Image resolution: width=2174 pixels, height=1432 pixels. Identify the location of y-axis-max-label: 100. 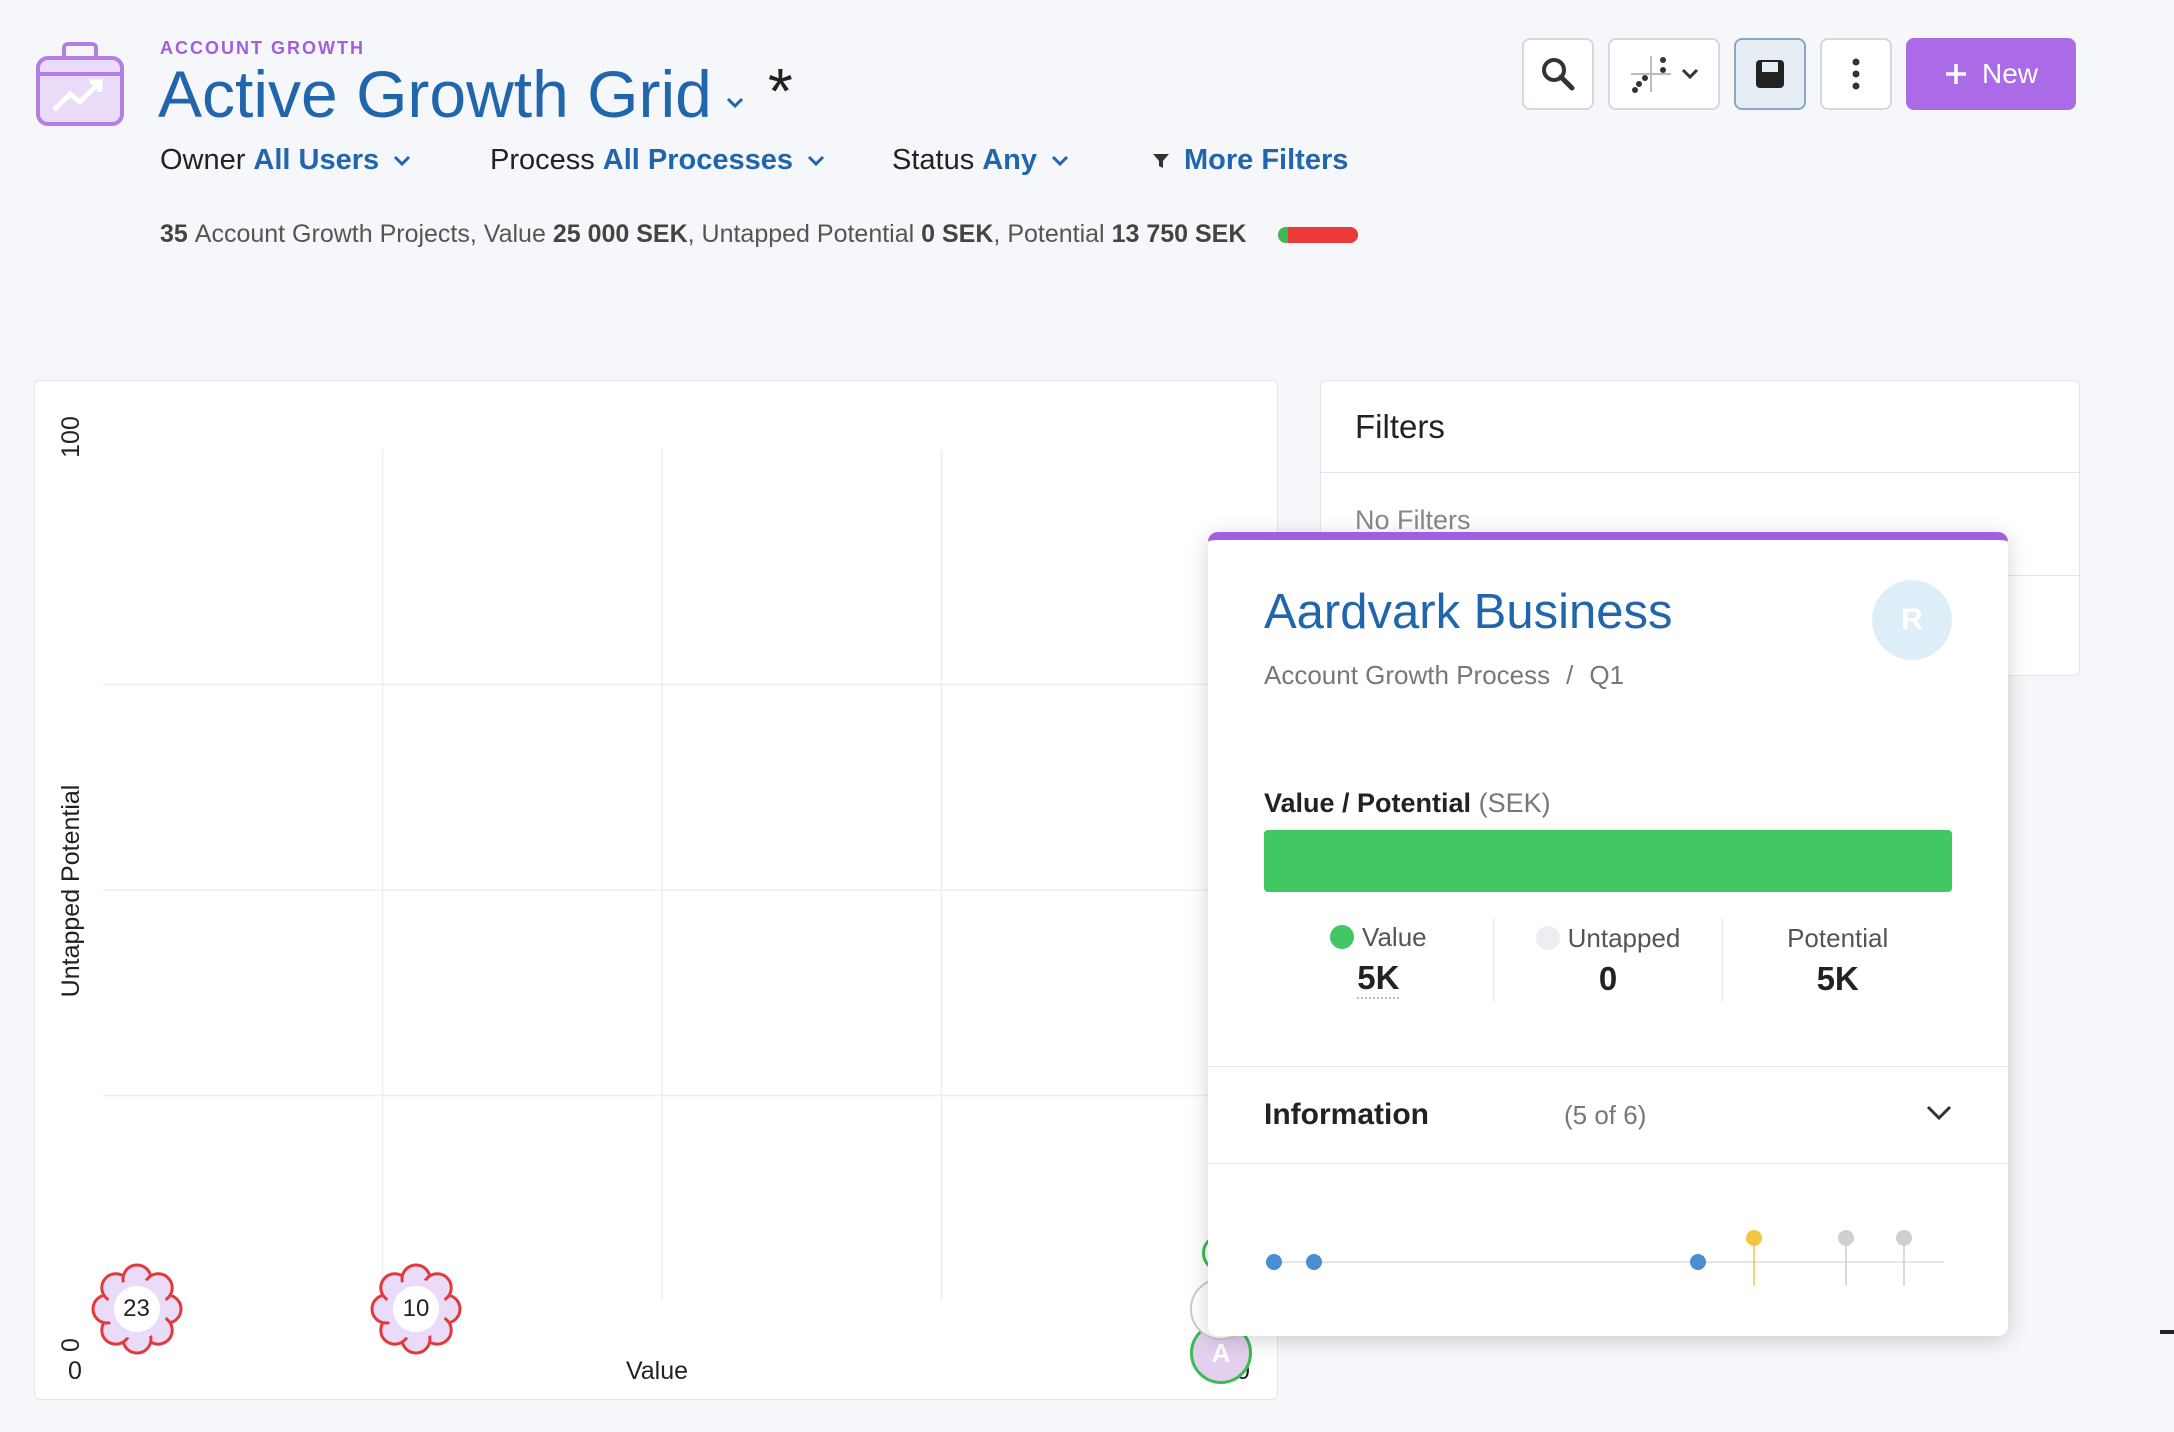
(71, 437).